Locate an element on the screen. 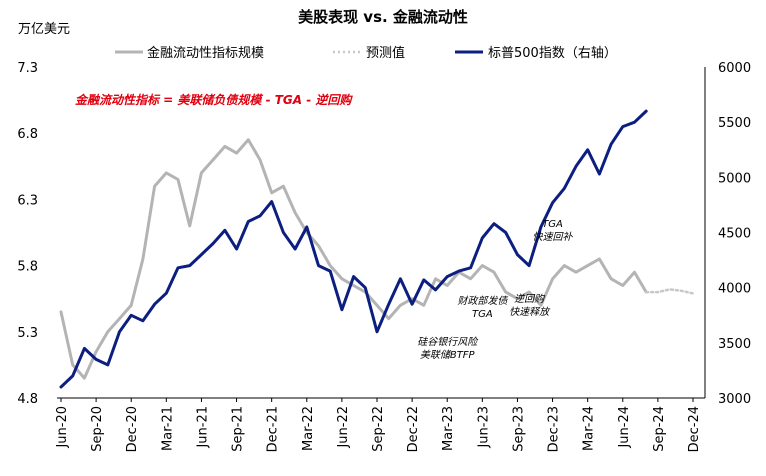 This screenshot has width=766, height=476. x-tick-label: Sep-22 is located at coordinates (378, 429).